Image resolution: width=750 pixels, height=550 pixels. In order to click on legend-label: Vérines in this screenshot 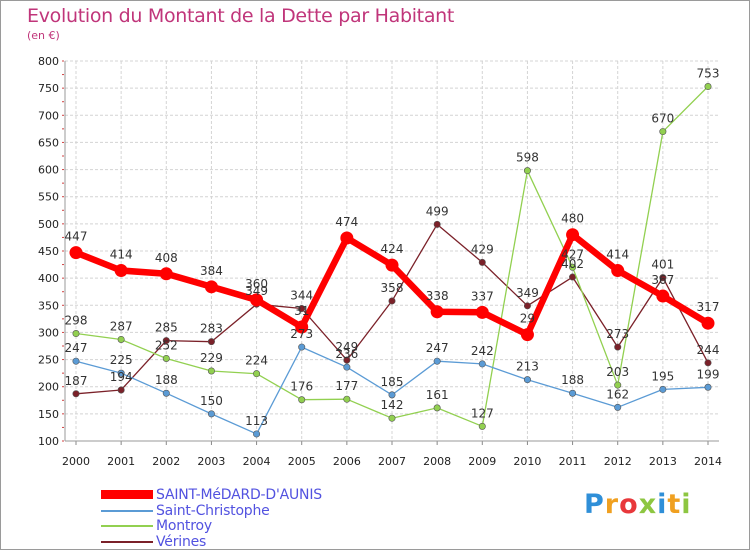, I will do `click(181, 541)`.